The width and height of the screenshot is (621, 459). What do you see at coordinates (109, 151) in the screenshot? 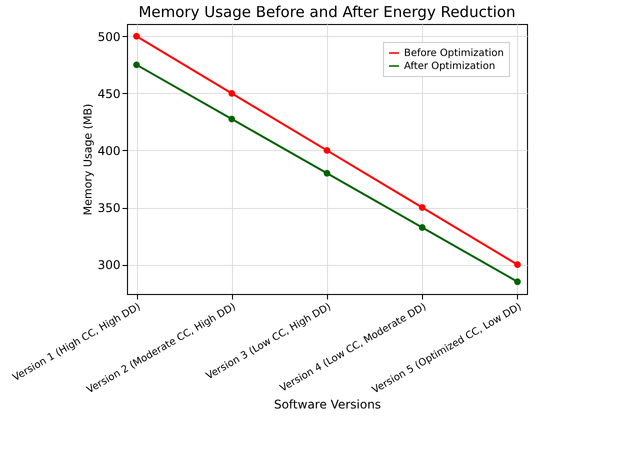
I see `y-tick-label: 400` at bounding box center [109, 151].